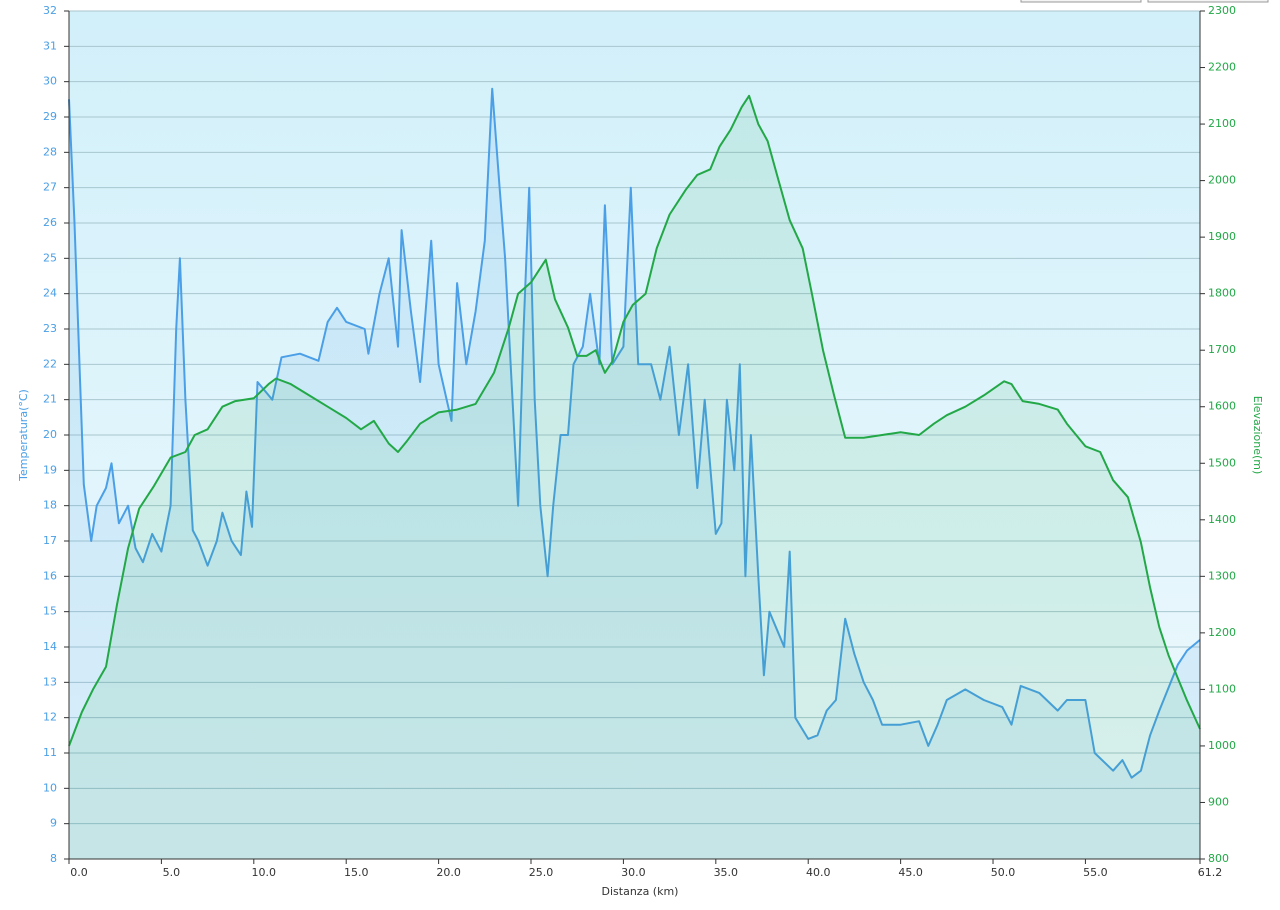  I want to click on y2-tick-label: 1300, so click(1222, 575).